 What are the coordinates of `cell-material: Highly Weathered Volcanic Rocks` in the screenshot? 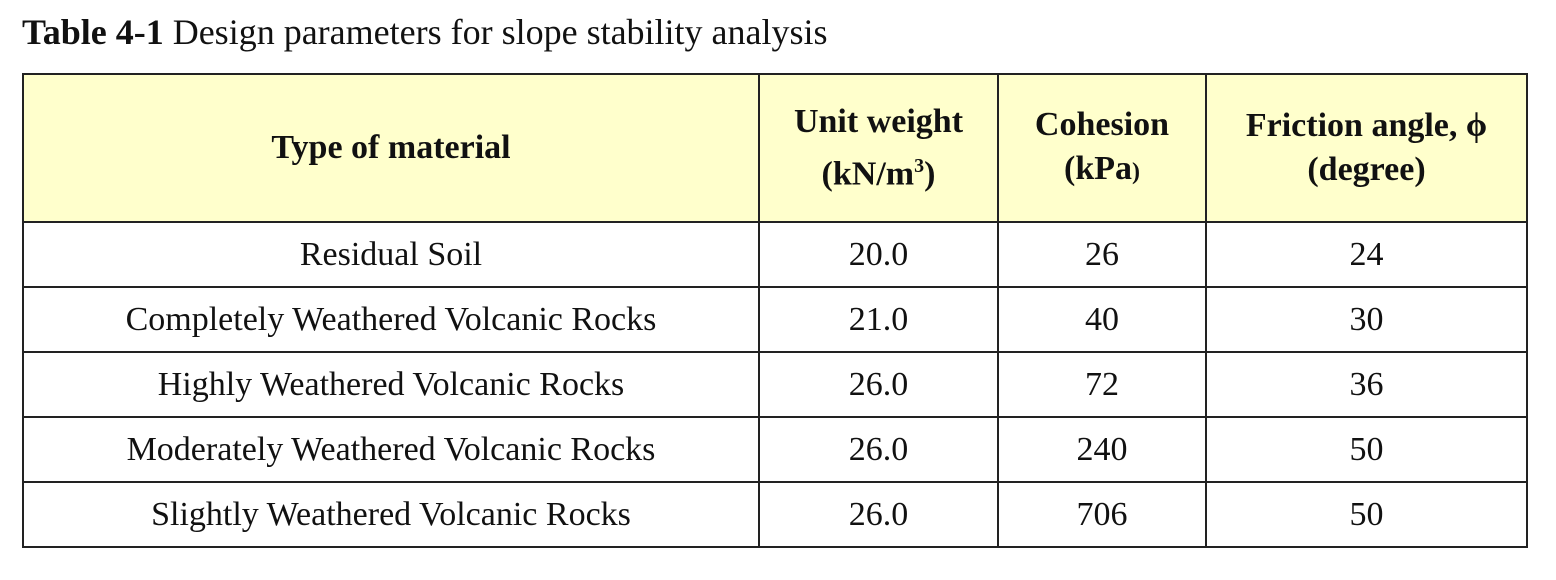 It's located at (391, 384).